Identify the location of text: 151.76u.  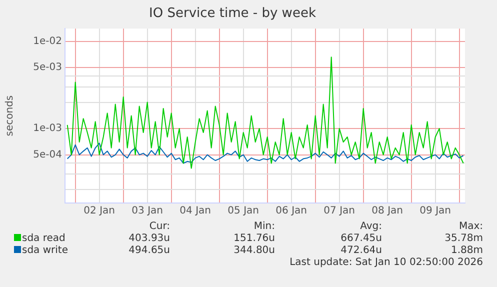
(254, 238).